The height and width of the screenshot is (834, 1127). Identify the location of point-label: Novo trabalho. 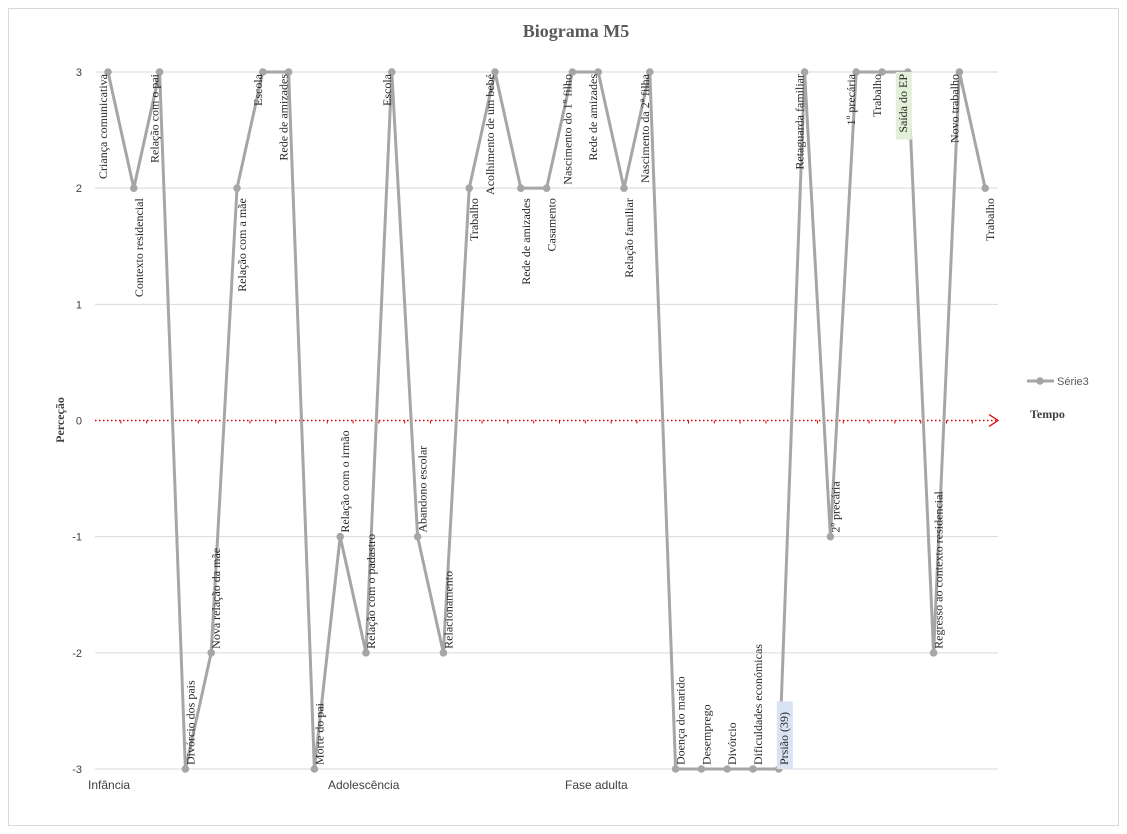
(954, 108).